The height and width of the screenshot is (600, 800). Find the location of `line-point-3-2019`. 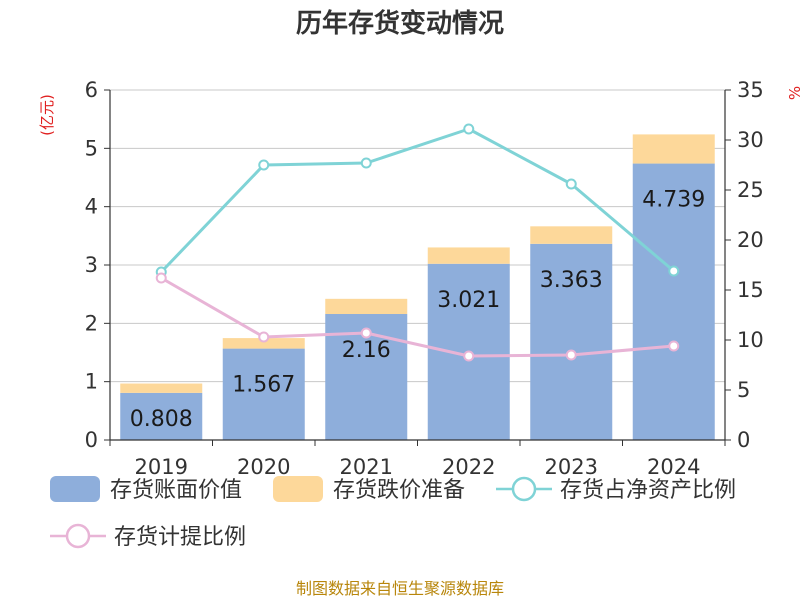

line-point-3-2019 is located at coordinates (161, 278).